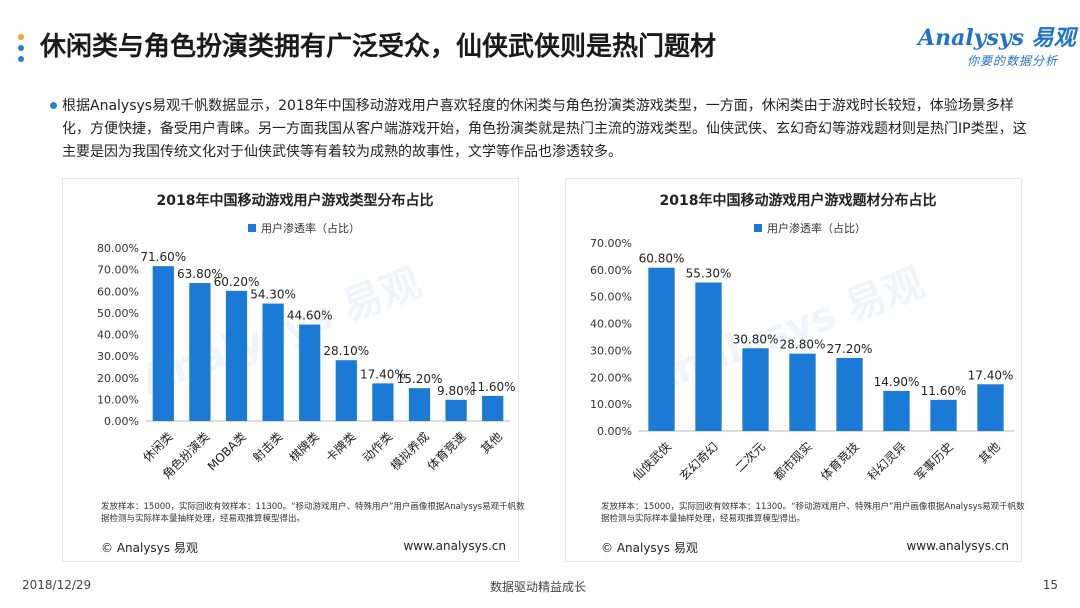  Describe the element at coordinates (118, 248) in the screenshot. I see `y-tick-label: 80.00%` at that location.